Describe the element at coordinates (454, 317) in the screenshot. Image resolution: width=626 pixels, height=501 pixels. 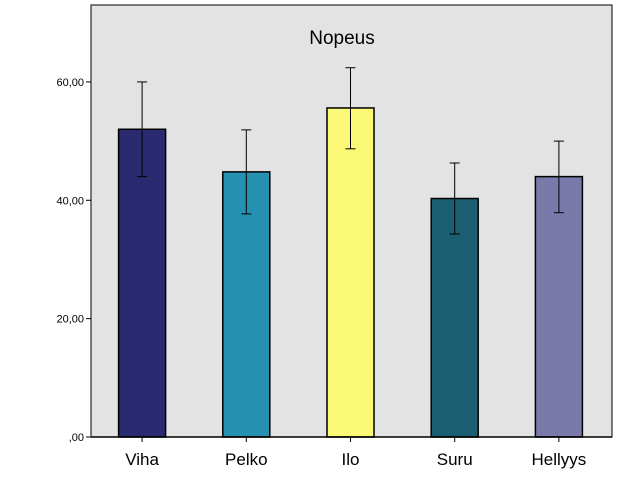
I see `bar-suru` at that location.